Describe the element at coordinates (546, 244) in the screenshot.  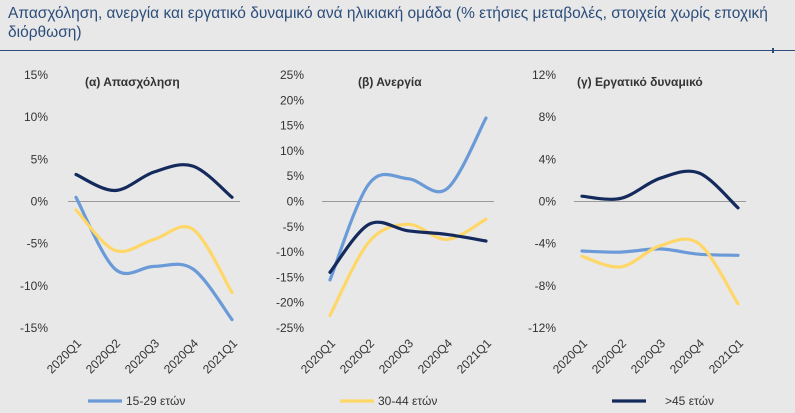
I see `y-tick-label: -4%` at that location.